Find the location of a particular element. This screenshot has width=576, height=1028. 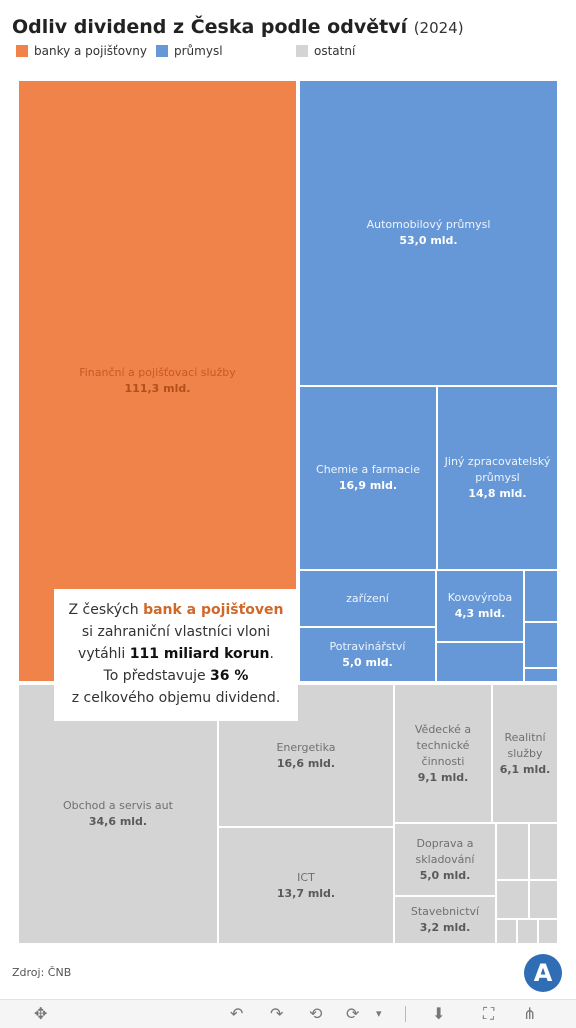

treemap-tile: Obchod a servis aut 34,6 mld. is located at coordinates (119, 815).